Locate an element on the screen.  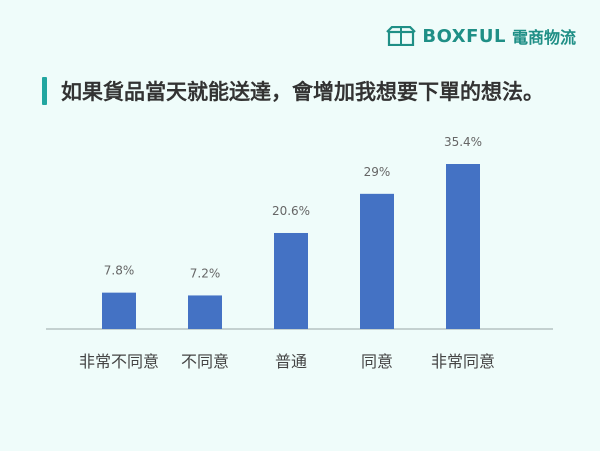
box-icon is located at coordinates (401, 36).